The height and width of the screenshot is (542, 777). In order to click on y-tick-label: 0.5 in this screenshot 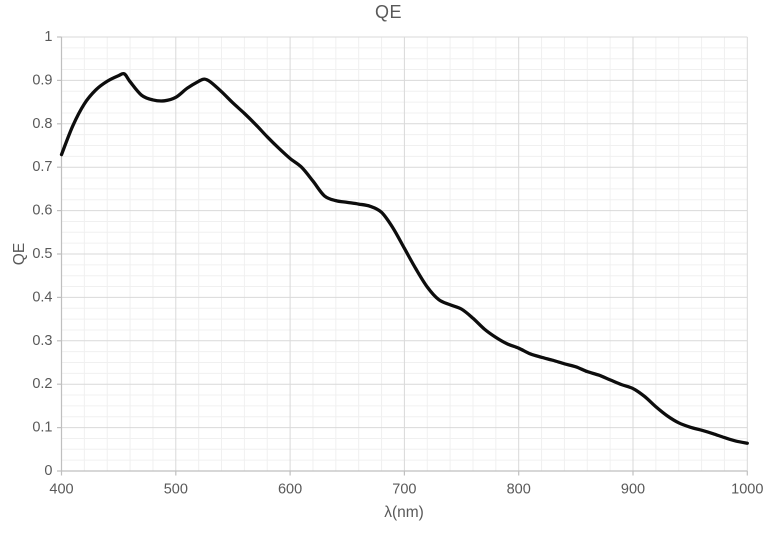, I will do `click(42, 254)`.